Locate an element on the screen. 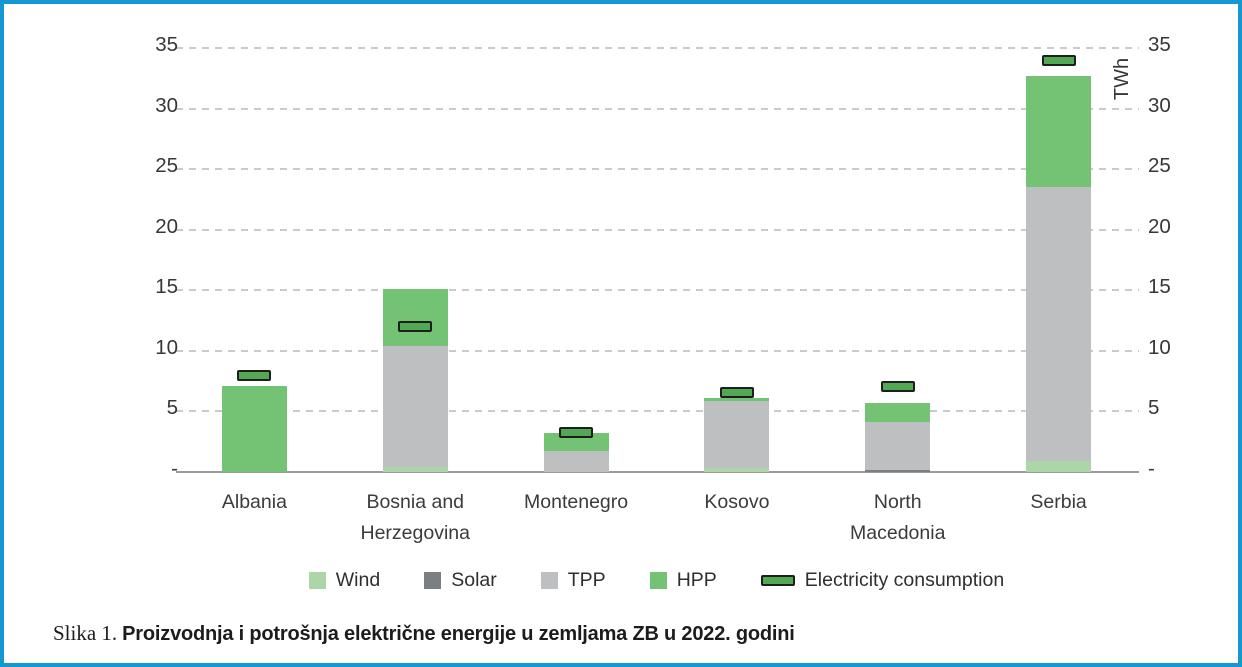  legend-item-tpp: TPP is located at coordinates (573, 580).